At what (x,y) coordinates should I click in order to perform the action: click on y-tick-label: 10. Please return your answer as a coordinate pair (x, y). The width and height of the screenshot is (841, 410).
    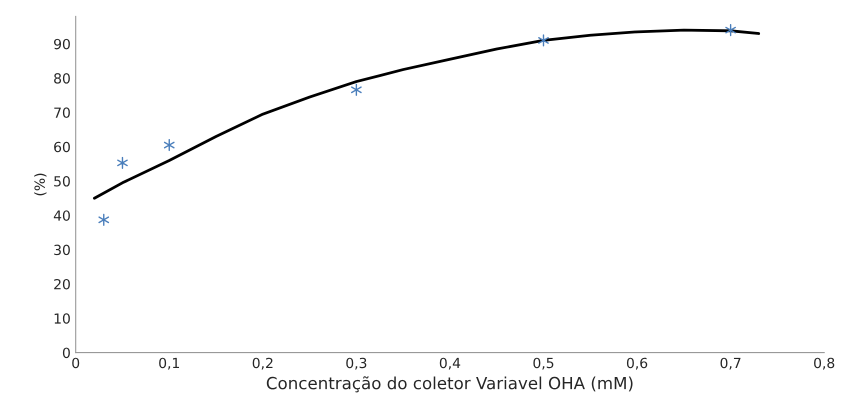
    Looking at the image, I should click on (62, 318).